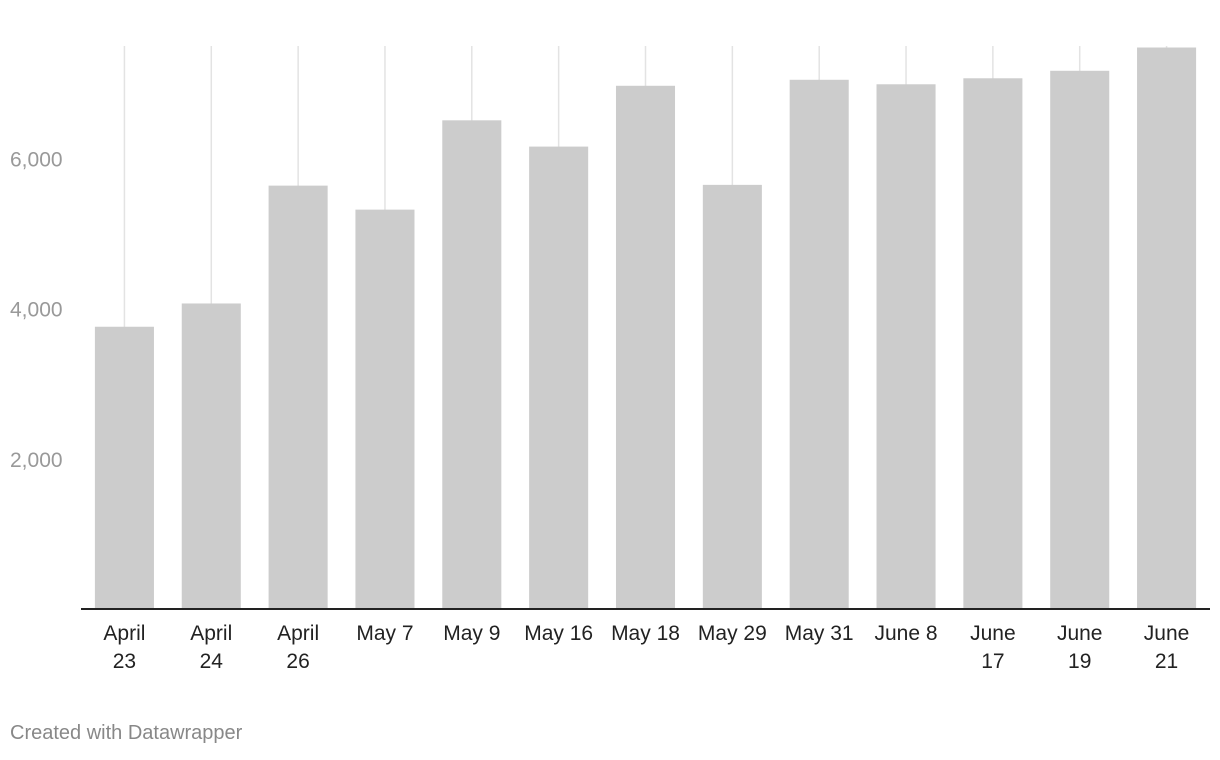 This screenshot has width=1220, height=760. I want to click on y-tick-label: 4,000, so click(36, 310).